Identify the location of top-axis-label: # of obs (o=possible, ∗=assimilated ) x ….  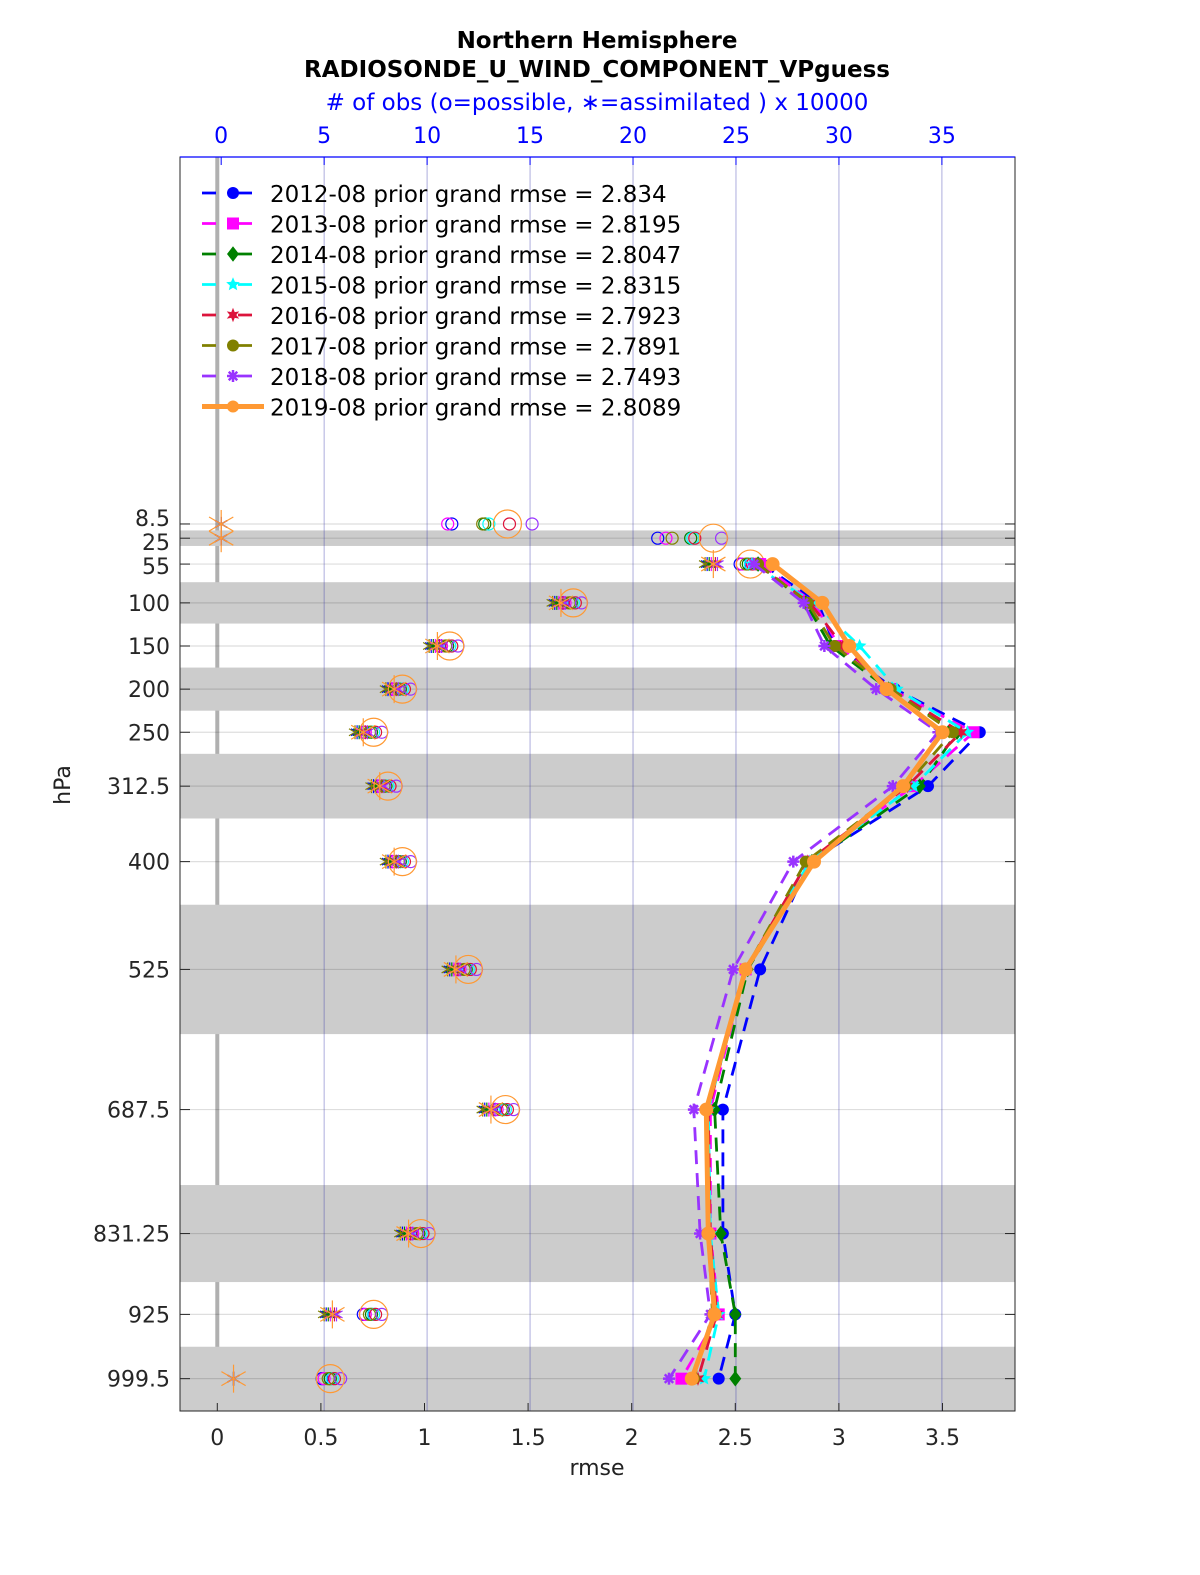
(597, 103).